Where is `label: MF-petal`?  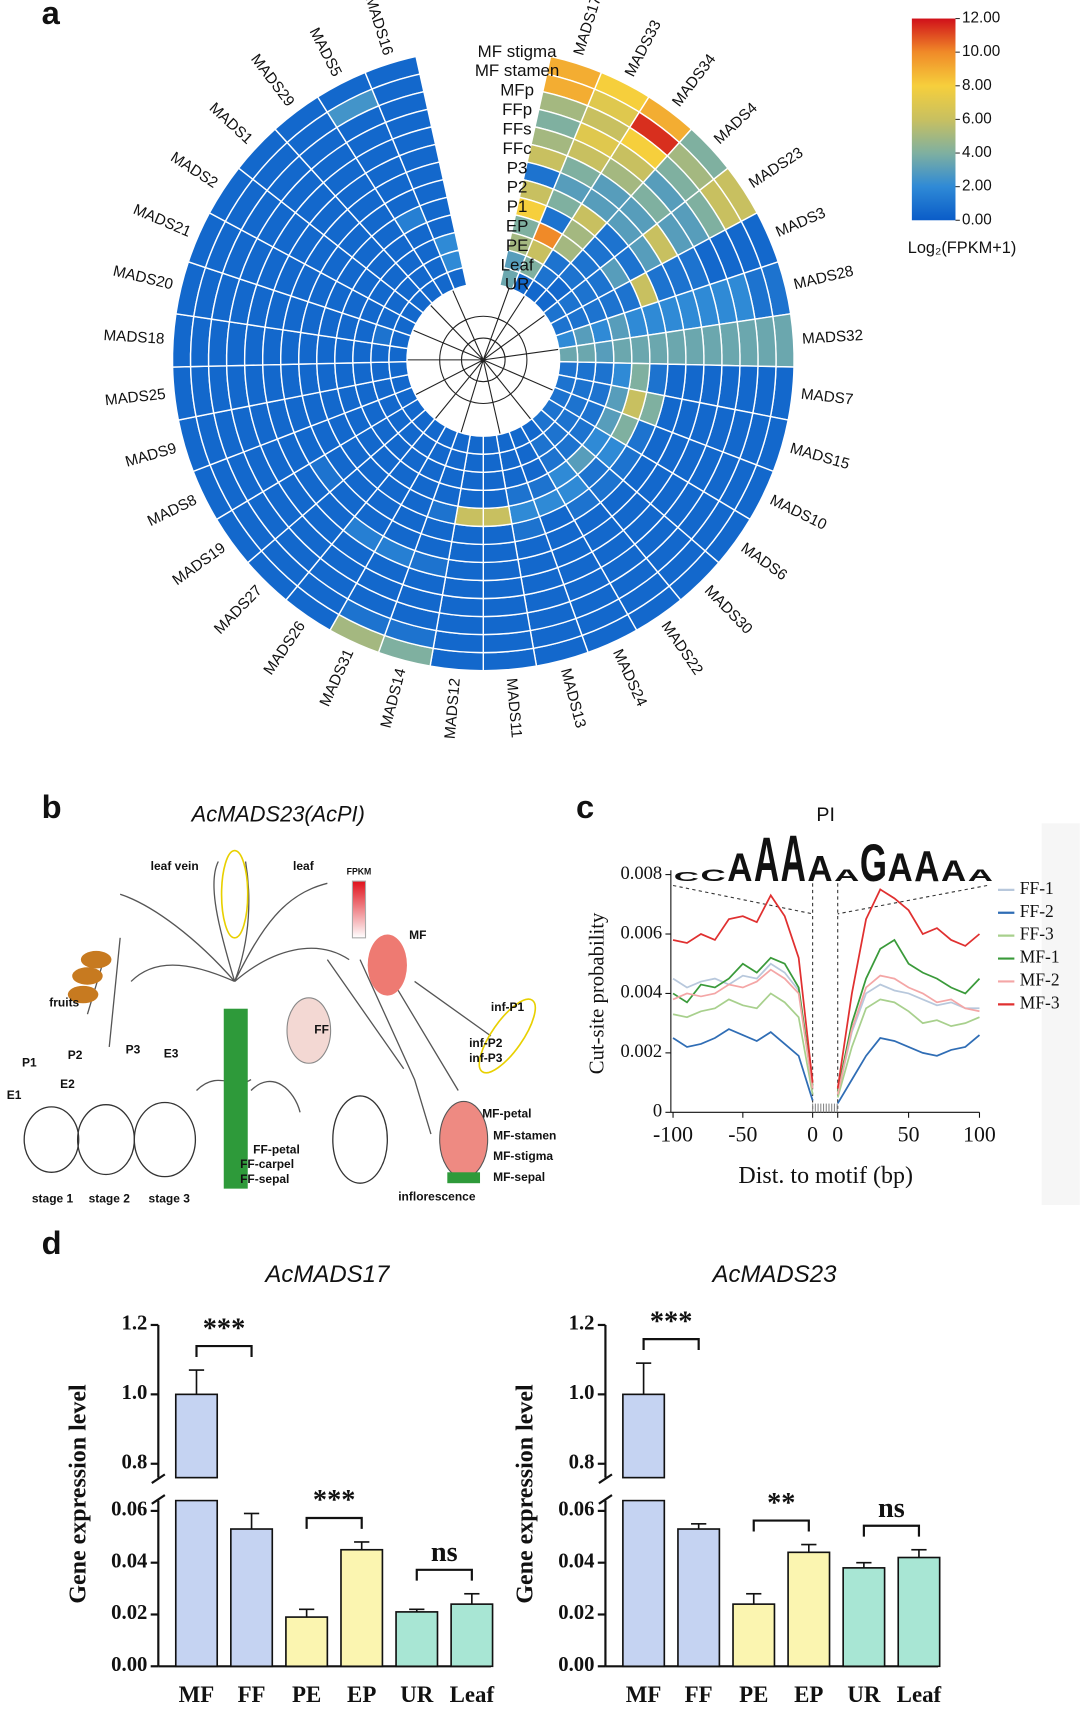
label: MF-petal is located at coordinates (506, 1114).